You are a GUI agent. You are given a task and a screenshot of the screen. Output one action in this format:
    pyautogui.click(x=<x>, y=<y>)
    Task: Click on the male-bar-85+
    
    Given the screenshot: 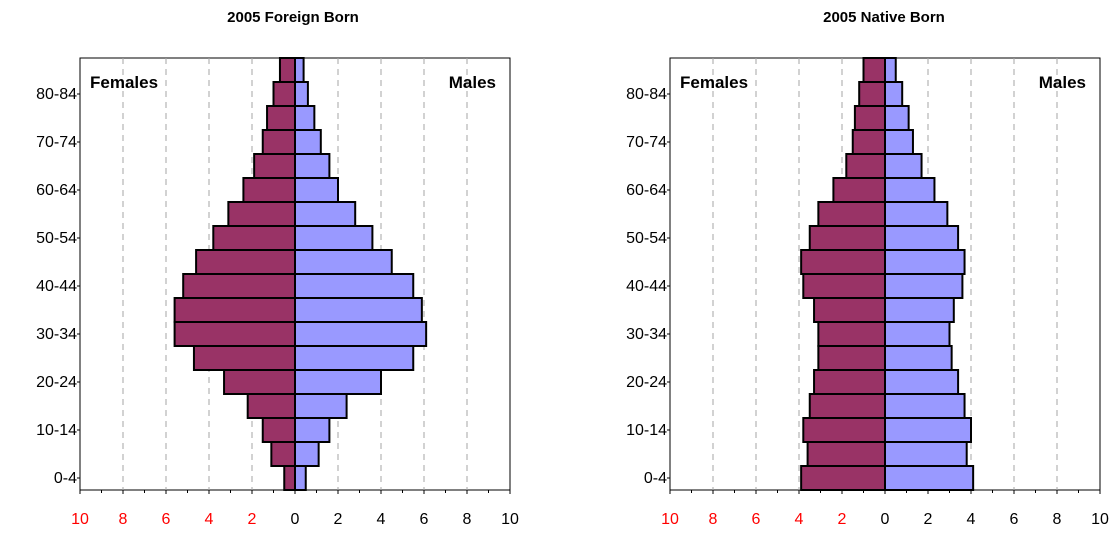 What is the action you would take?
    pyautogui.click(x=890, y=70)
    